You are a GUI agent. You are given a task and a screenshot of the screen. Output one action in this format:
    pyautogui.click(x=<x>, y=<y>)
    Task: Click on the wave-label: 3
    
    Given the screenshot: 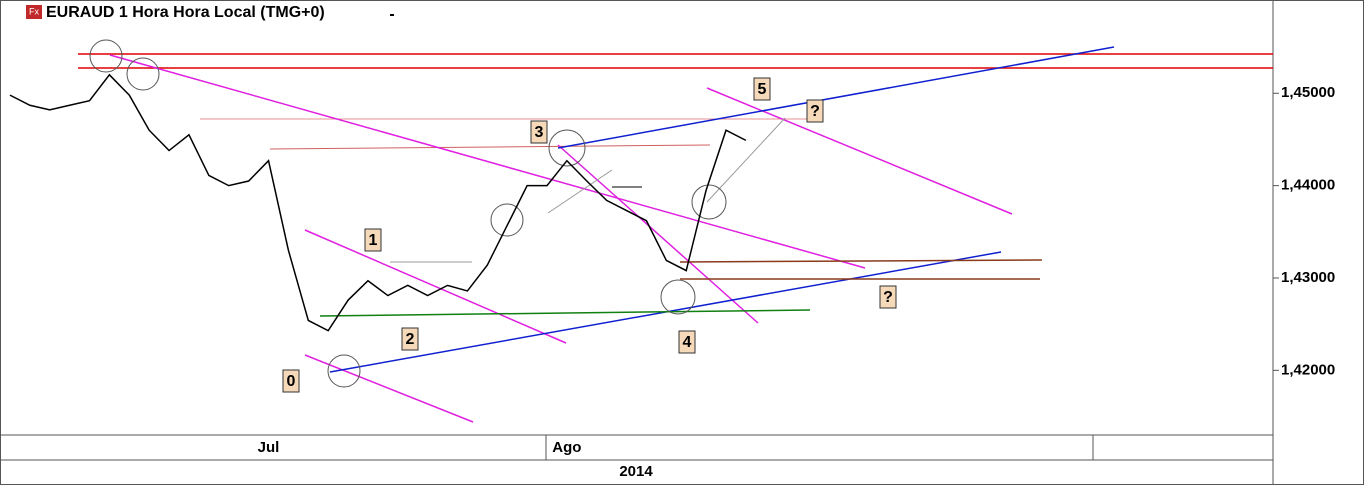 What is the action you would take?
    pyautogui.click(x=539, y=132)
    